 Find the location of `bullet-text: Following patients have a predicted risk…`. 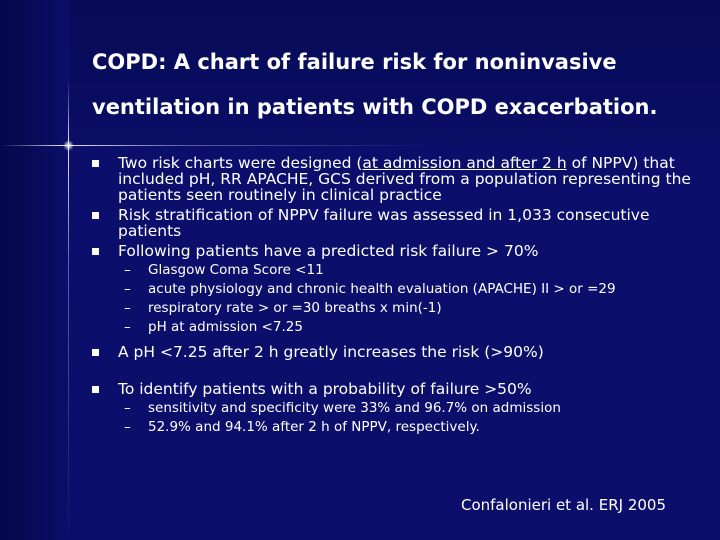

bullet-text: Following patients have a predicted risk… is located at coordinates (328, 251).